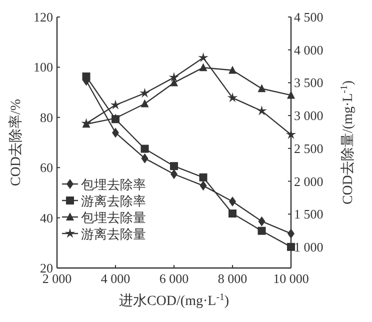 The height and width of the screenshot is (322, 372). I want to click on y2-tick-label: 3 000, so click(309, 116).